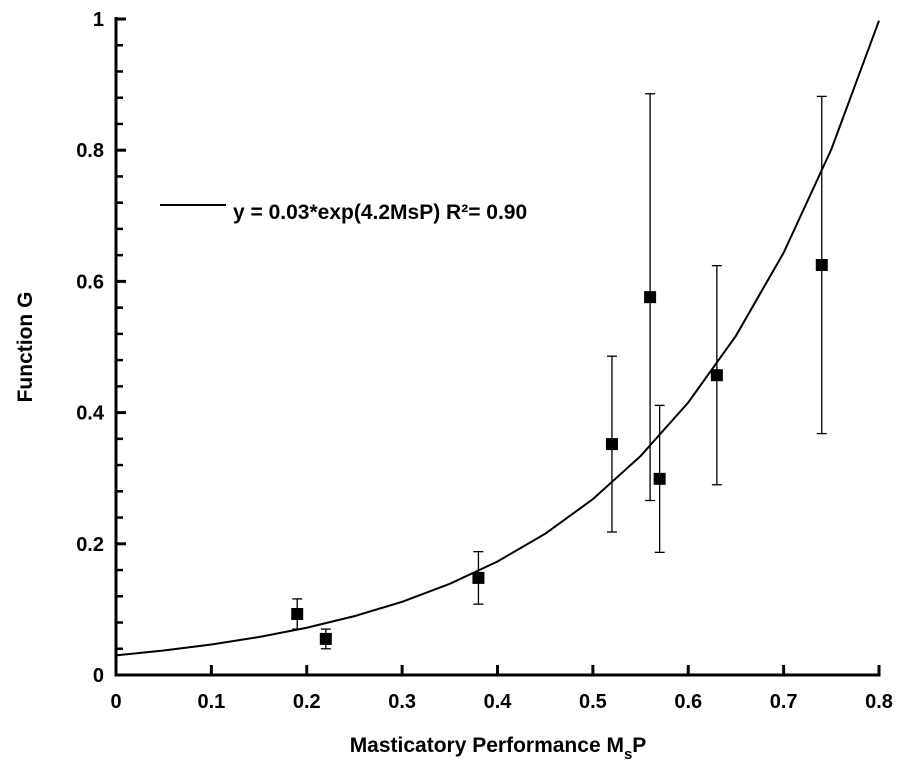 This screenshot has height=783, width=901. What do you see at coordinates (628, 754) in the screenshot?
I see `x-axis-label-sub: s` at bounding box center [628, 754].